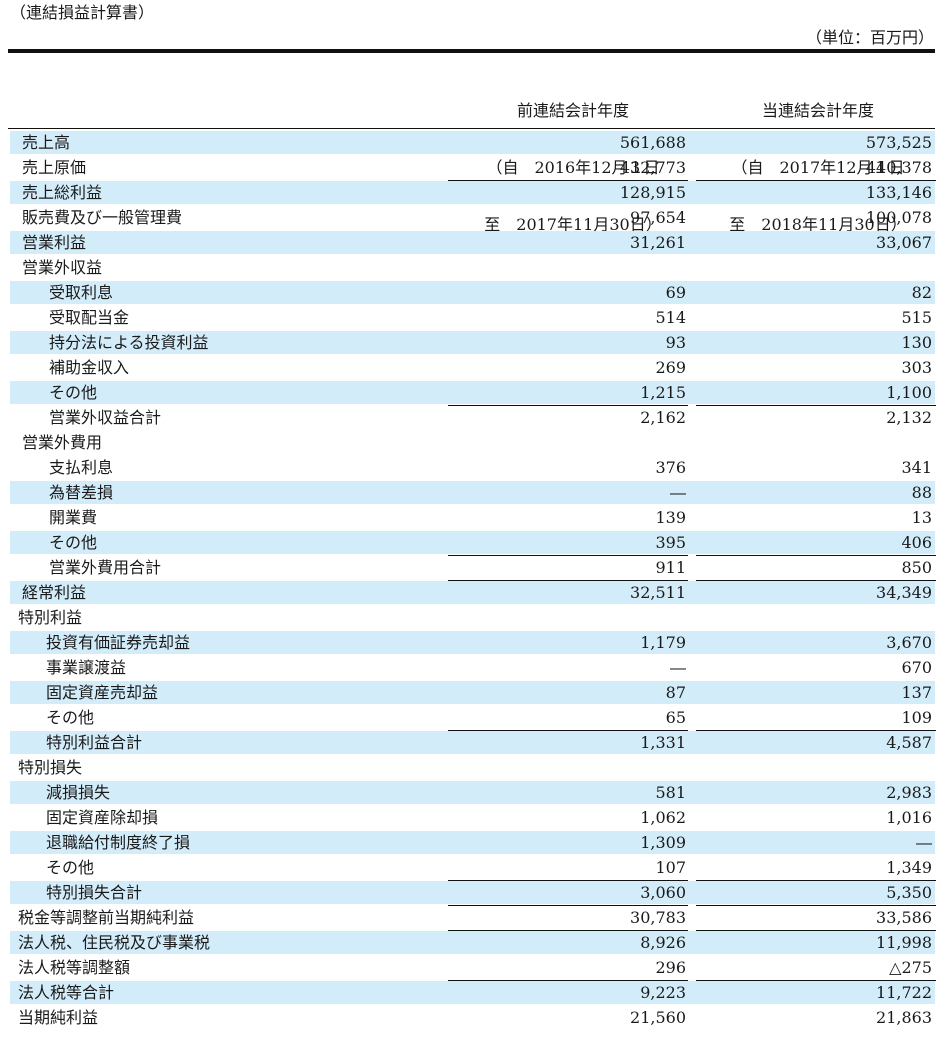 The image size is (942, 1041). Describe the element at coordinates (471, 467) in the screenshot. I see `table-row: 支払利息 376 341` at that location.